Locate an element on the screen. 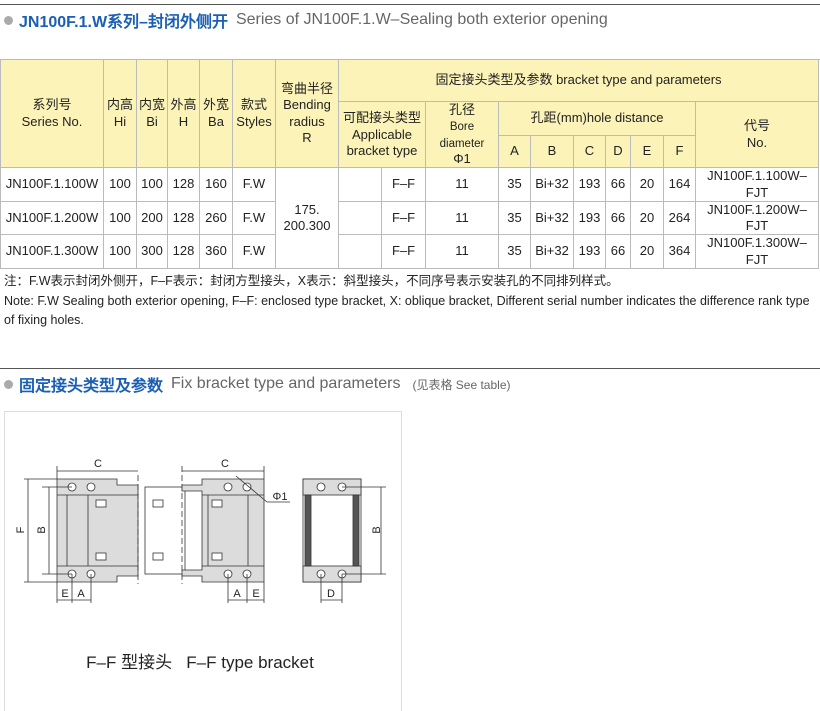 The width and height of the screenshot is (820, 711). cell-f: 164 is located at coordinates (679, 184).